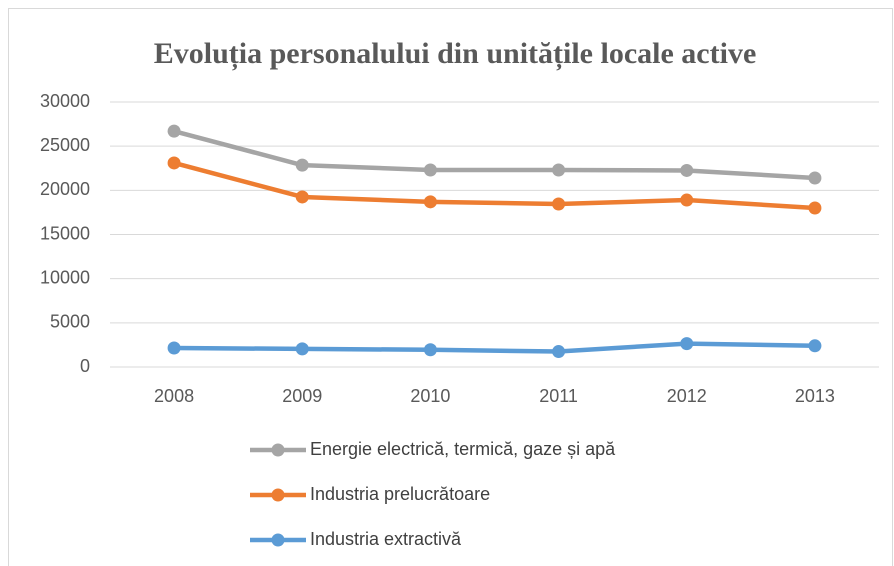 This screenshot has height=566, width=894. I want to click on x-tick-label: 2012, so click(687, 396).